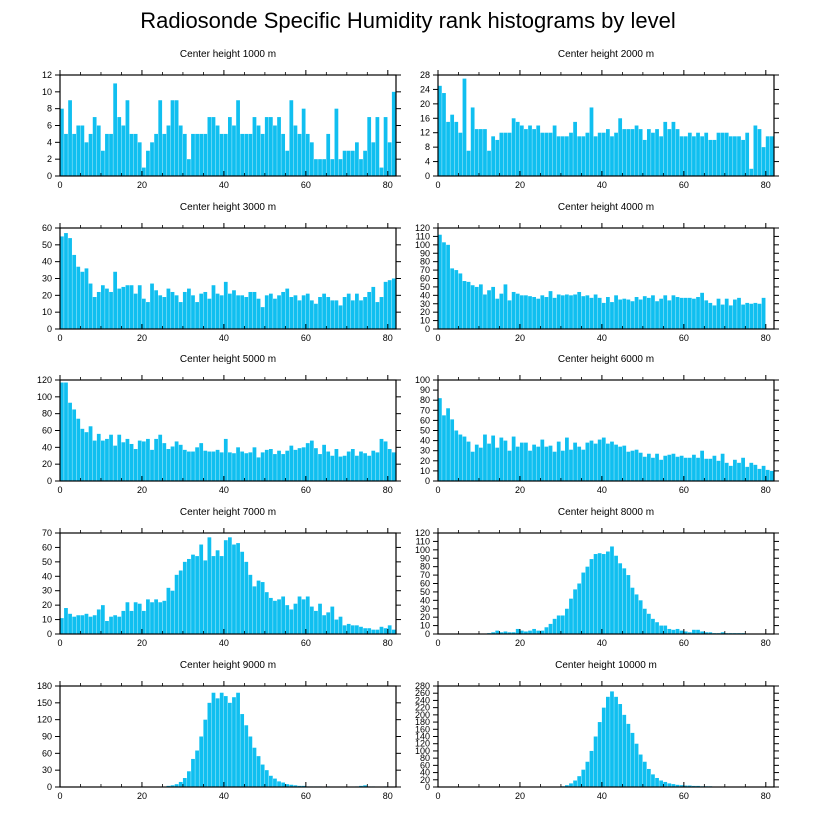  Describe the element at coordinates (766, 185) in the screenshot. I see `x-tick-label: 80` at that location.